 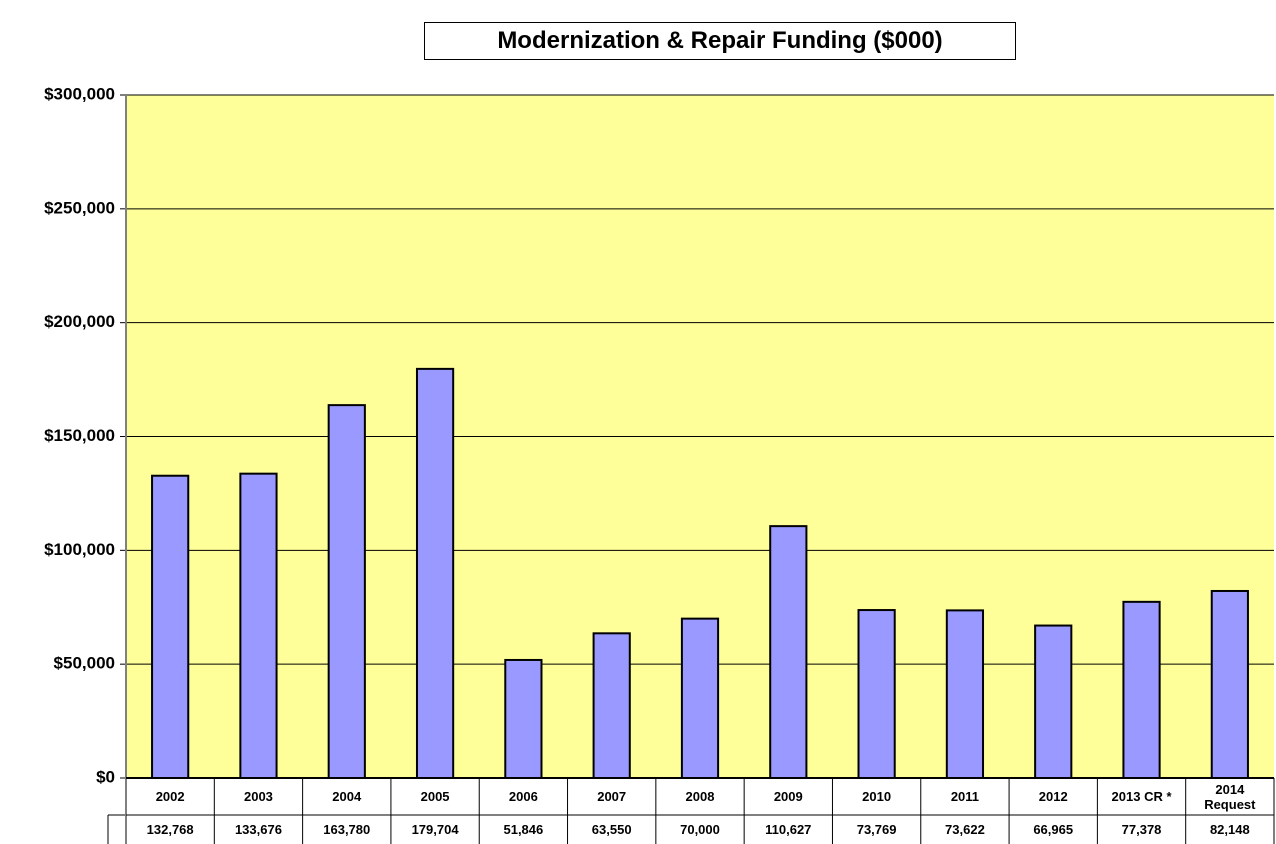 What do you see at coordinates (435, 796) in the screenshot?
I see `x-tick-label: 2005` at bounding box center [435, 796].